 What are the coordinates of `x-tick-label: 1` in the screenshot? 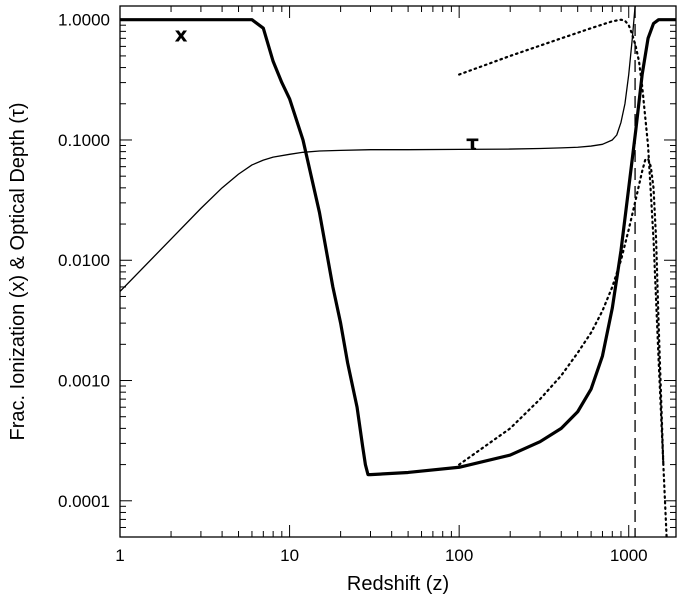 It's located at (119, 555).